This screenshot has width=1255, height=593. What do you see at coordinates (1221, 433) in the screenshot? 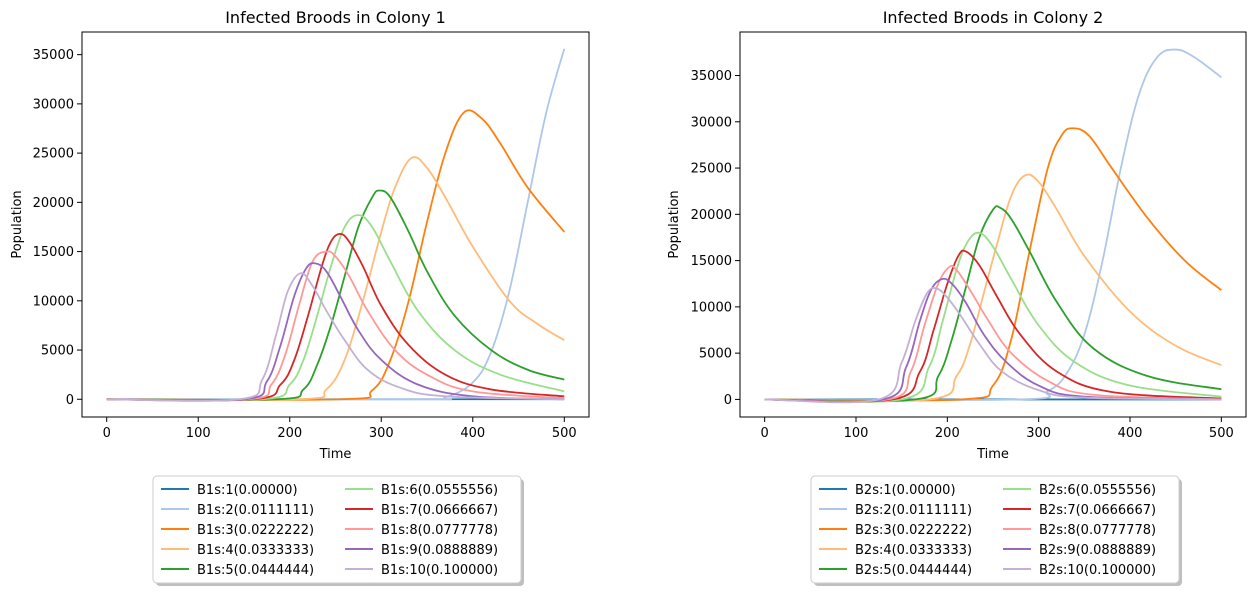
I see `chart-2-x-tick-label-6: 500` at bounding box center [1221, 433].